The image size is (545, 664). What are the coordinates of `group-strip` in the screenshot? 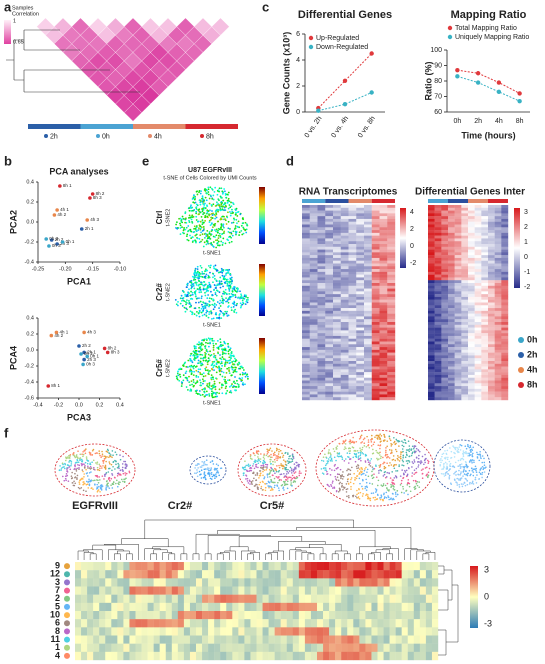 It's located at (478, 201).